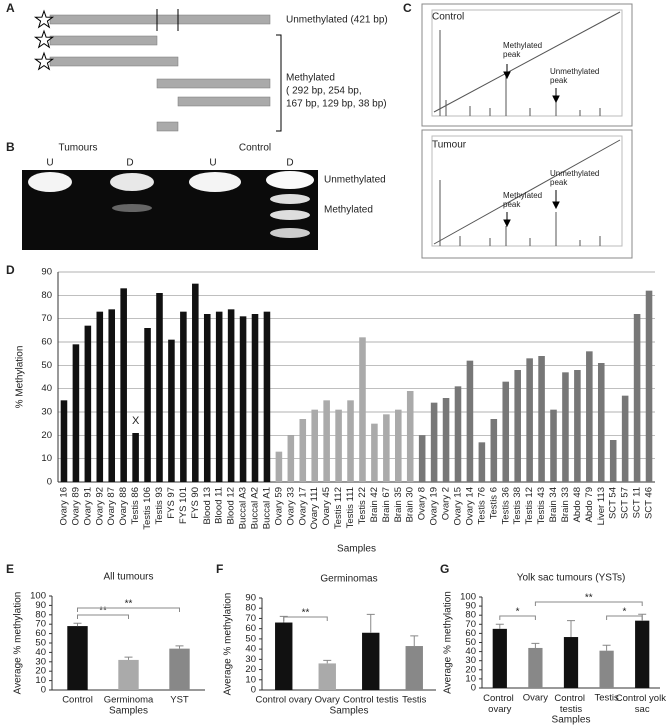 This screenshot has width=666, height=727. What do you see at coordinates (183, 505) in the screenshot?
I see `x-tick-label: FYS 101` at bounding box center [183, 505].